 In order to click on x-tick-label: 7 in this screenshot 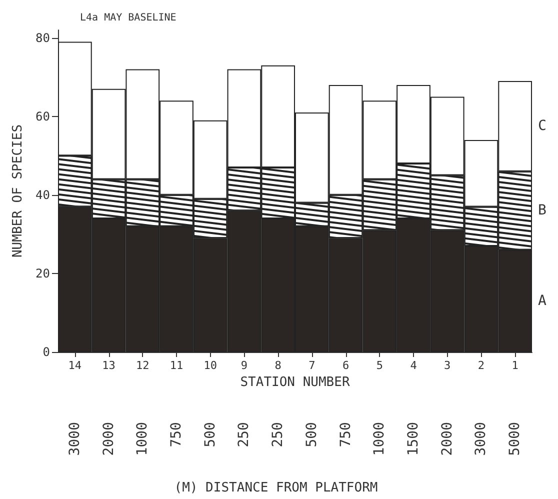, I will do `click(312, 365)`.